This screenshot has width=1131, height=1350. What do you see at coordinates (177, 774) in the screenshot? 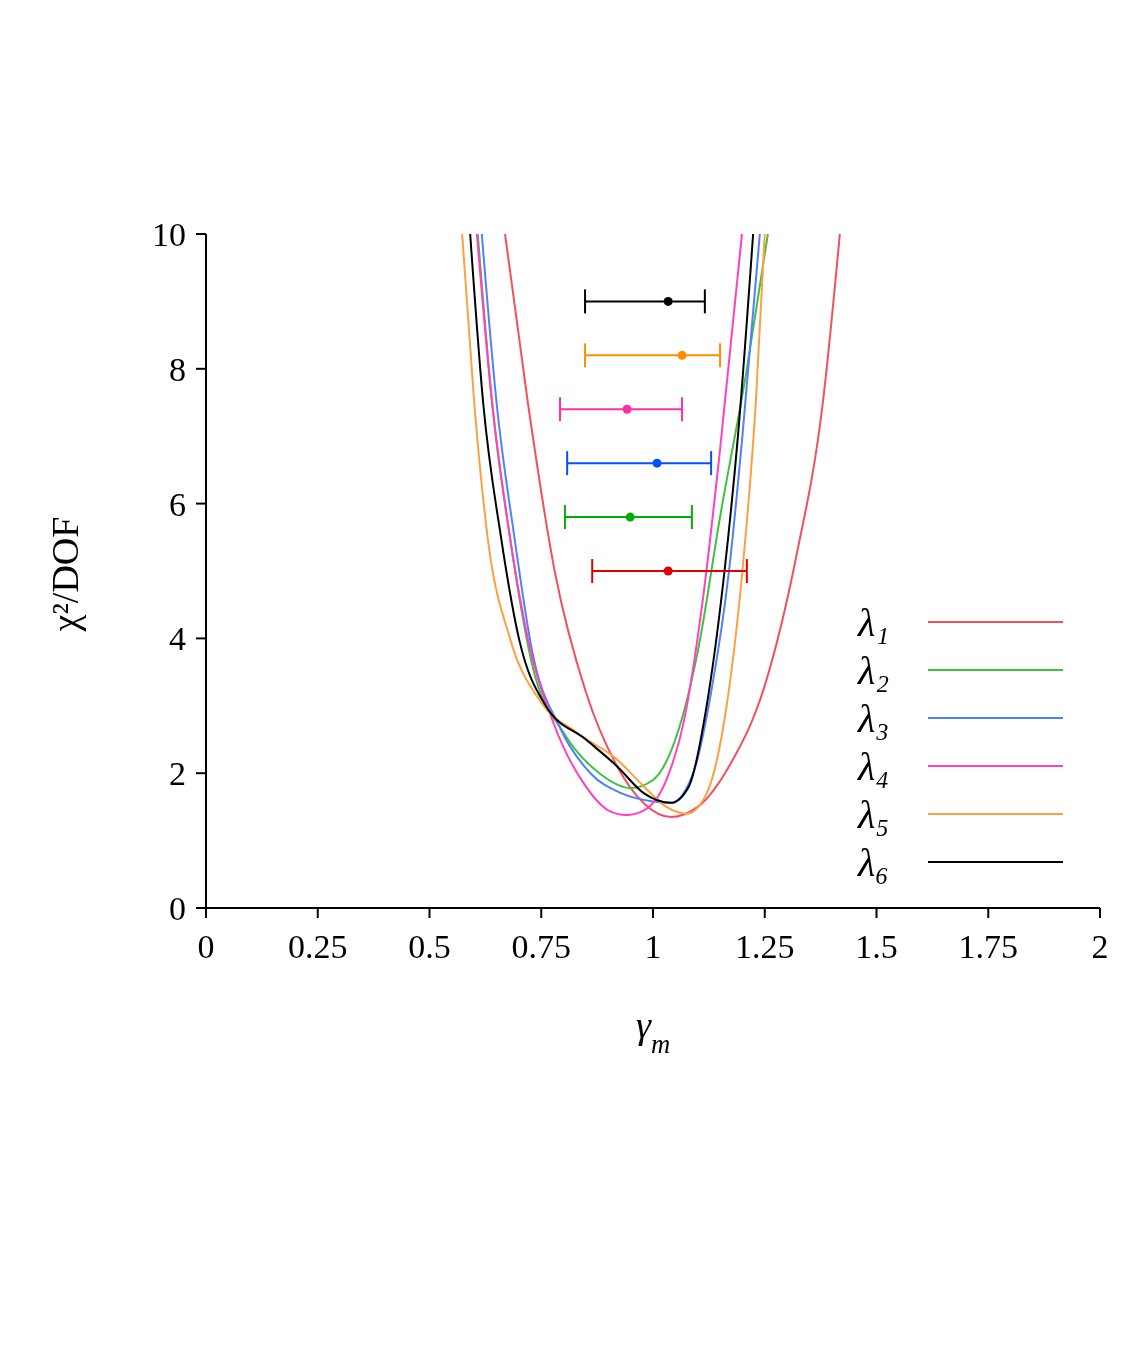
I see `y-tick-label: 2` at bounding box center [177, 774].